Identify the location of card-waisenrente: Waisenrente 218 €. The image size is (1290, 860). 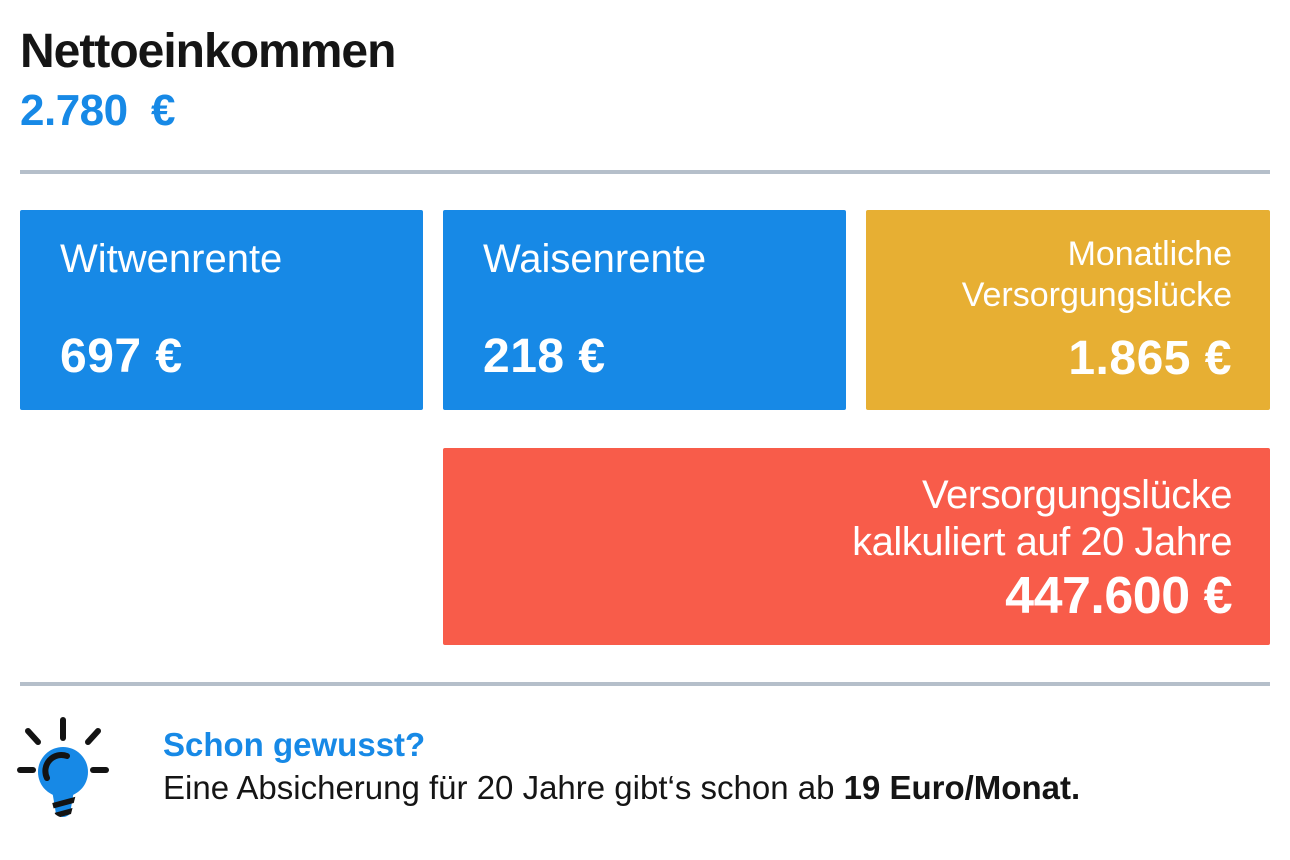
(644, 310).